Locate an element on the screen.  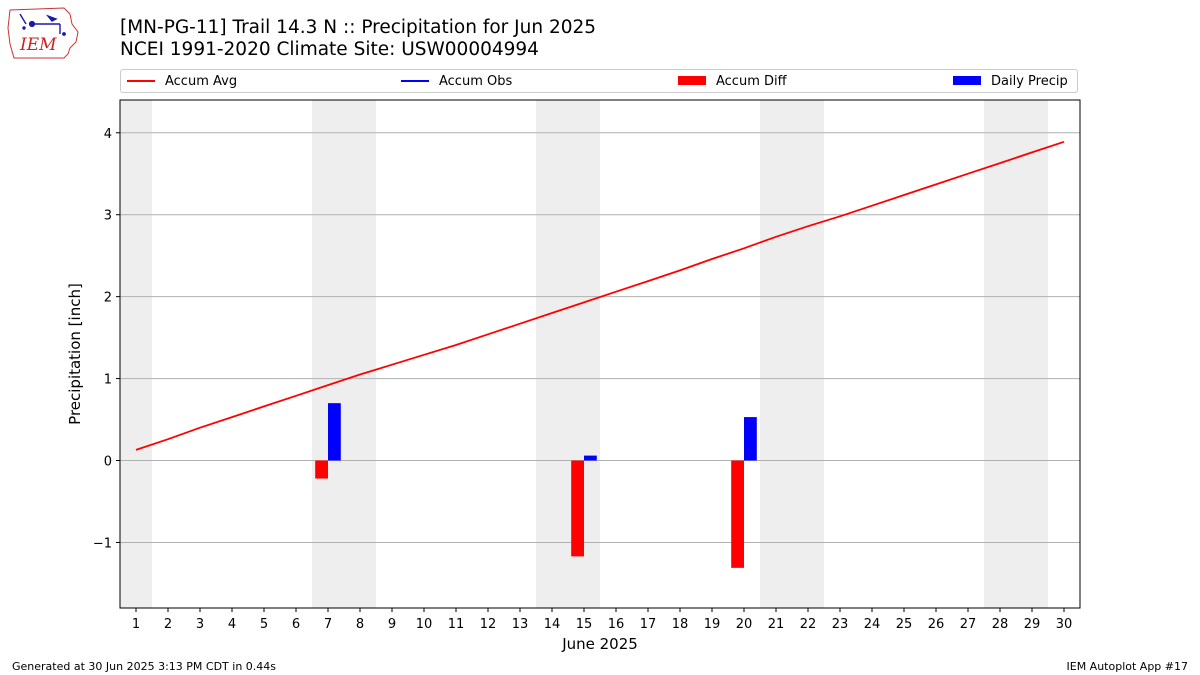
y-tick-label: 1 is located at coordinates (108, 380).